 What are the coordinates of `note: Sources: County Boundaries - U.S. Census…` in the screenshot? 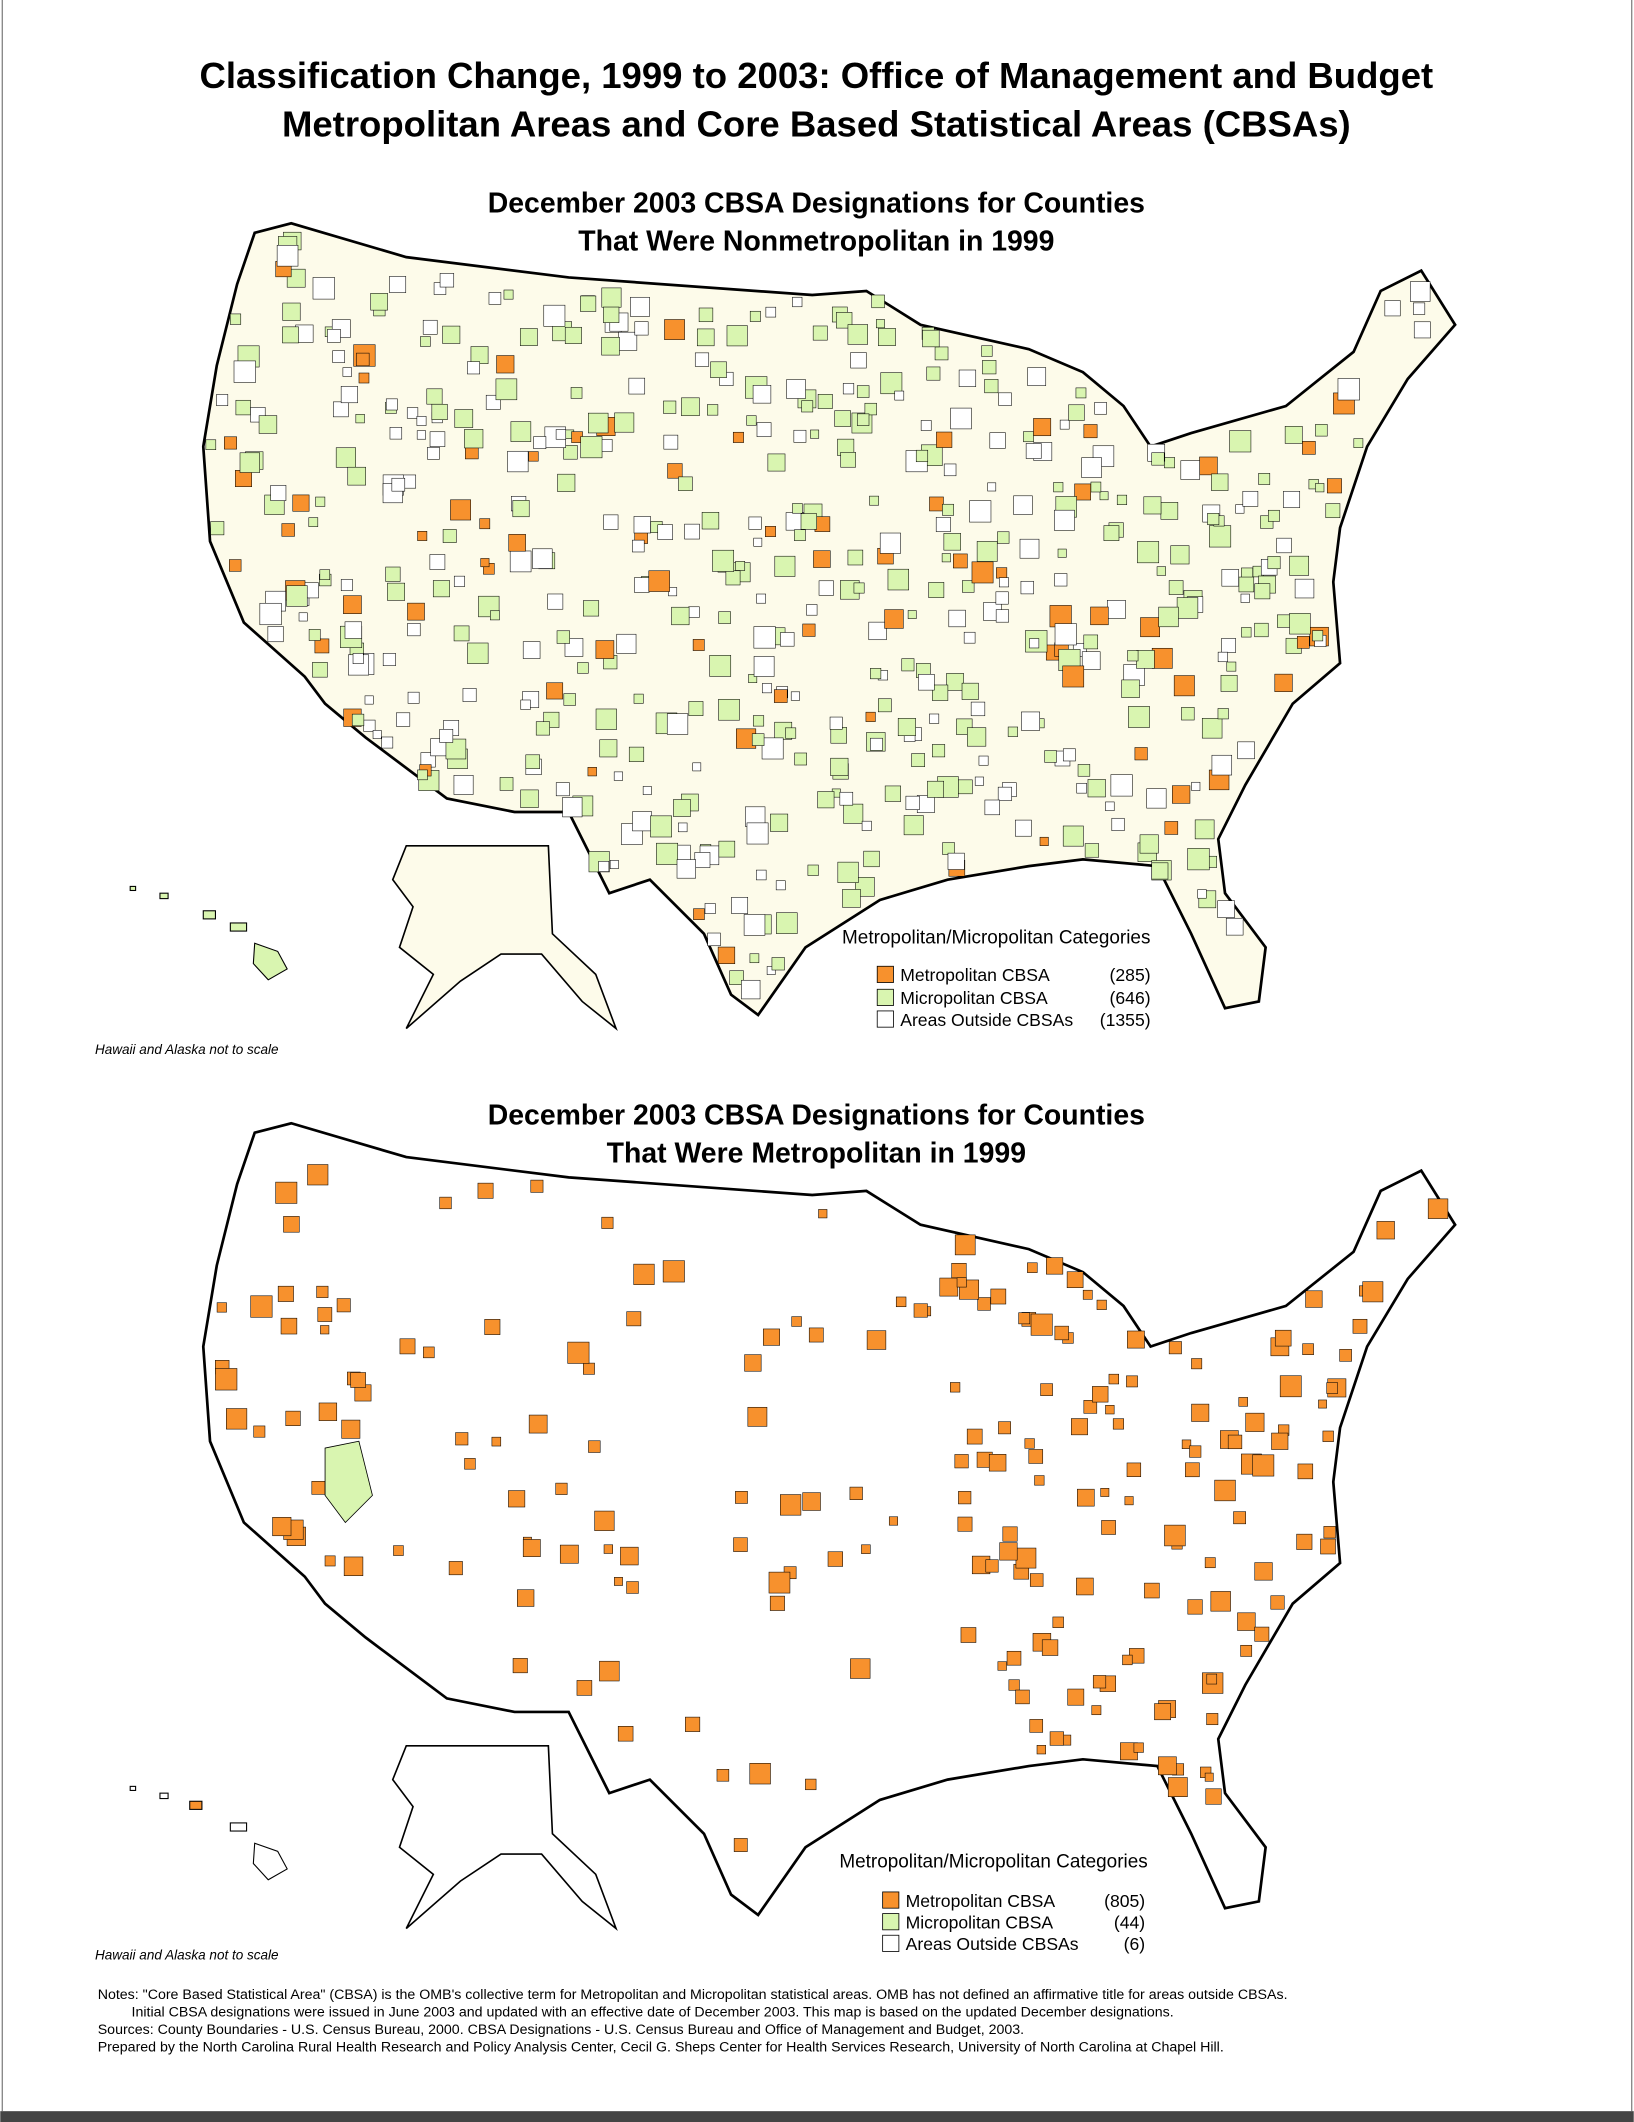 It's located at (561, 2030).